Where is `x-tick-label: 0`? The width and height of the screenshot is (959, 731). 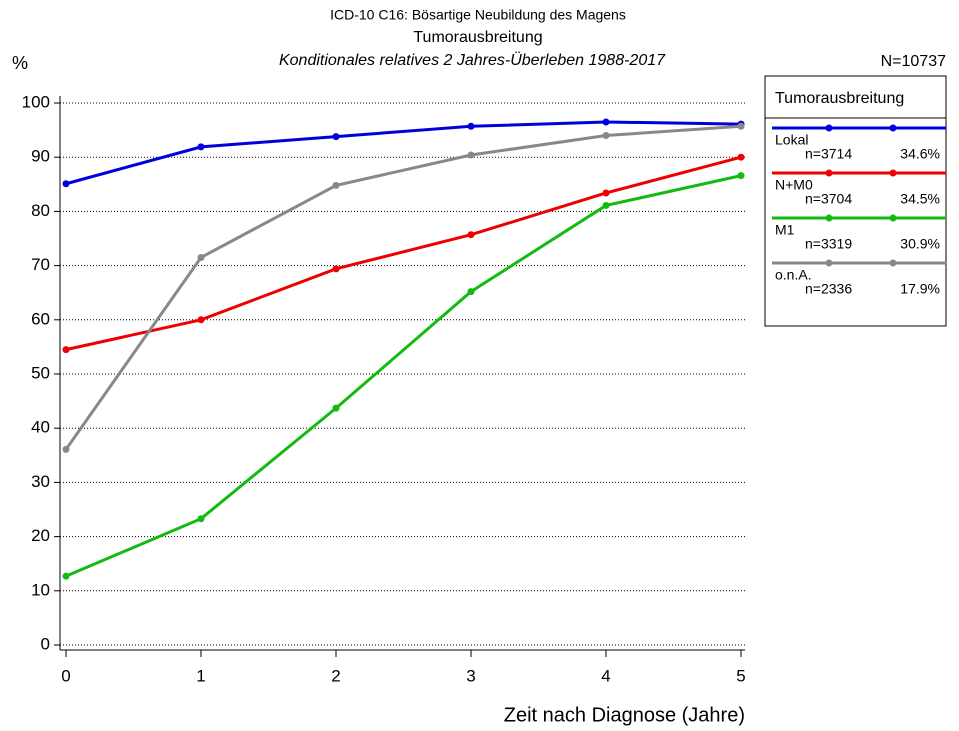
x-tick-label: 0 is located at coordinates (65, 675).